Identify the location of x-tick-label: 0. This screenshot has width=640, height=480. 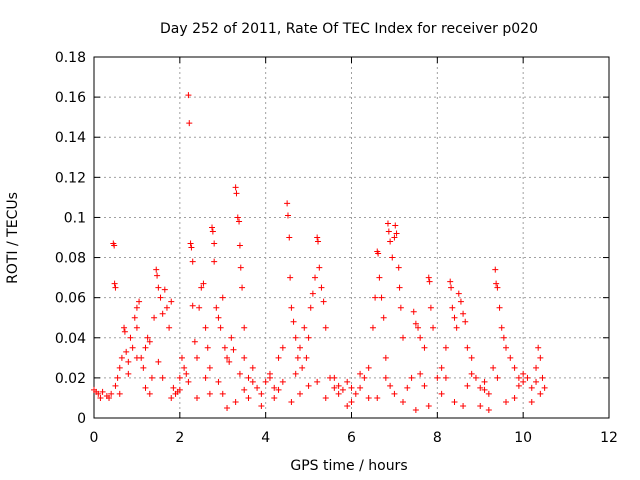
(94, 438).